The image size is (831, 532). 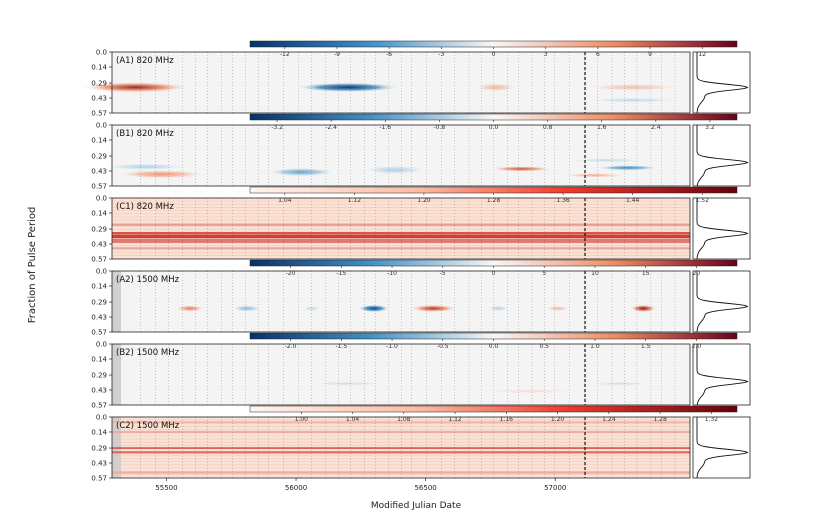 I want to click on panel-A2: 0.0 0.14 0.29 0.43 0.57 (A2) 1500 MHz, so click(x=421, y=302).